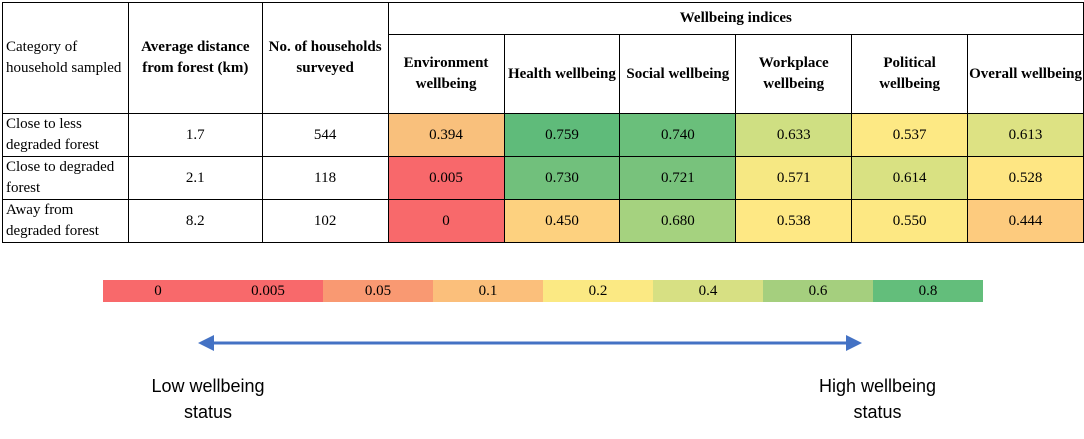  What do you see at coordinates (65, 58) in the screenshot?
I see `header-category: Category of household sampled` at bounding box center [65, 58].